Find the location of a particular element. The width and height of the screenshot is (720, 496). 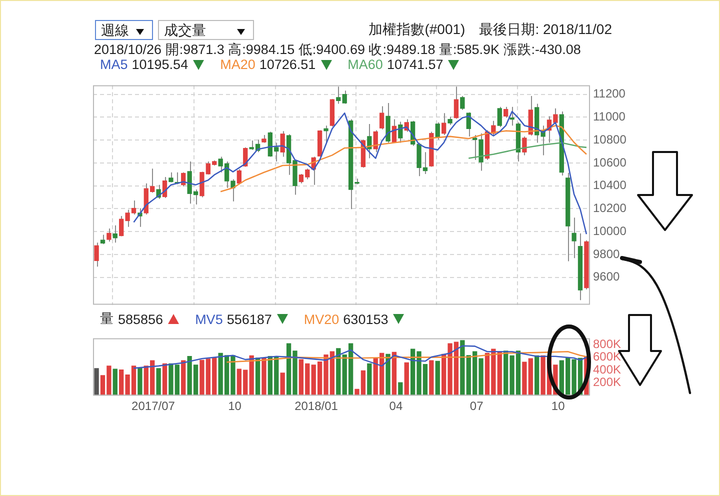

text: 週線 is located at coordinates (115, 30).